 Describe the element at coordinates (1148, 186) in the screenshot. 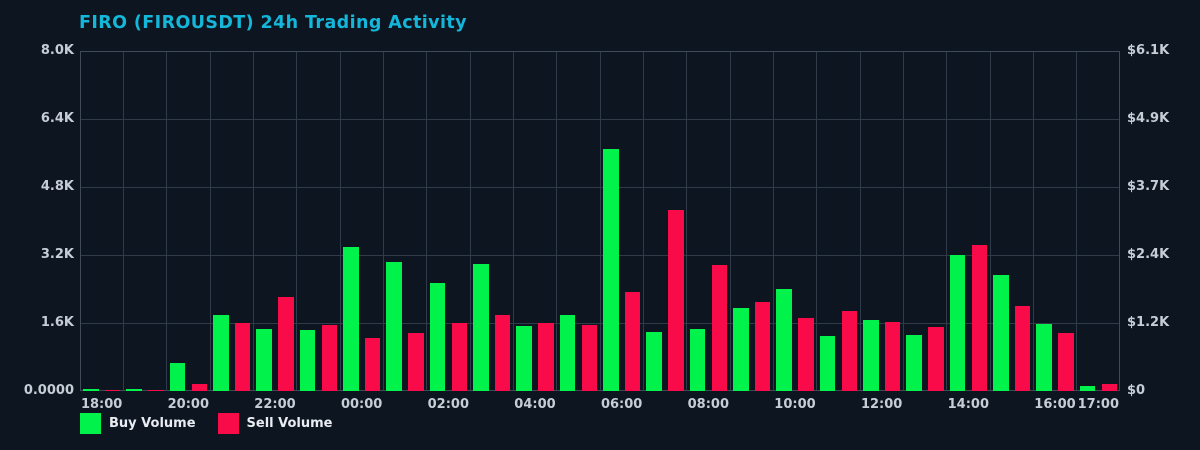

I see `y-axis-label-right-2: $3.7K` at that location.